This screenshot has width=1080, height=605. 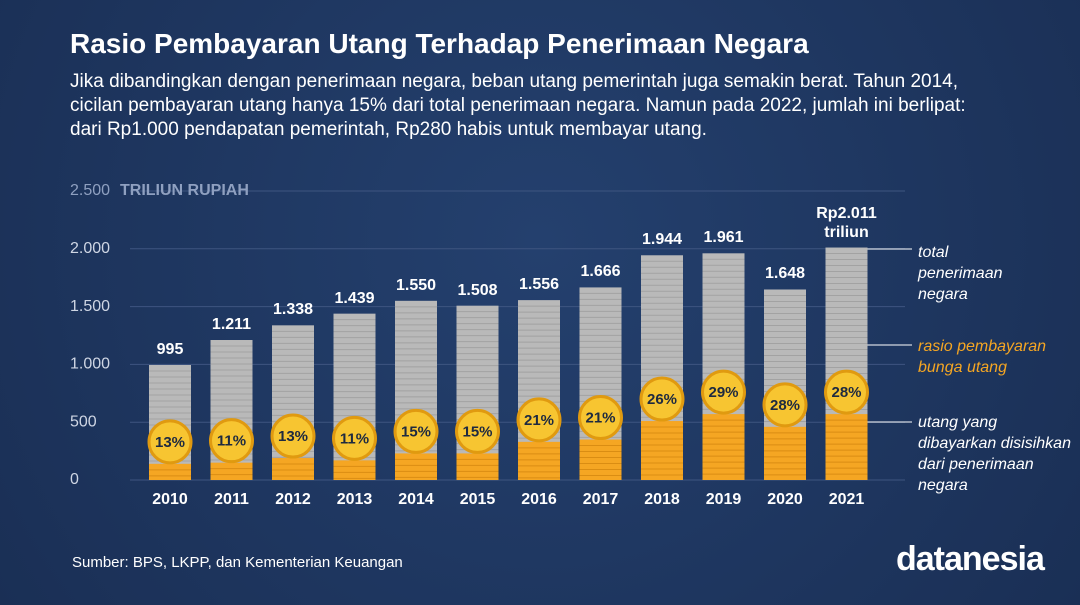 What do you see at coordinates (90, 248) in the screenshot?
I see `y-tick-label: 2.000` at bounding box center [90, 248].